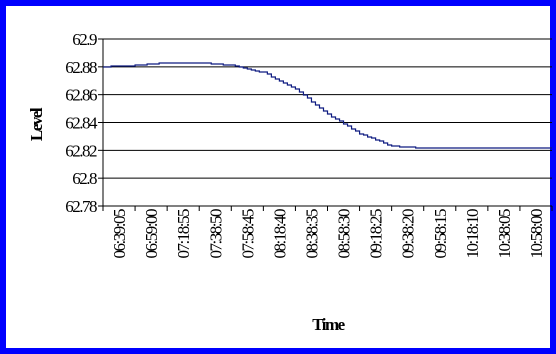  I want to click on y-axis-ticks: 62.9 62.88 62.86 62.84 62.82 62.8 62.78, so click(84, 123).